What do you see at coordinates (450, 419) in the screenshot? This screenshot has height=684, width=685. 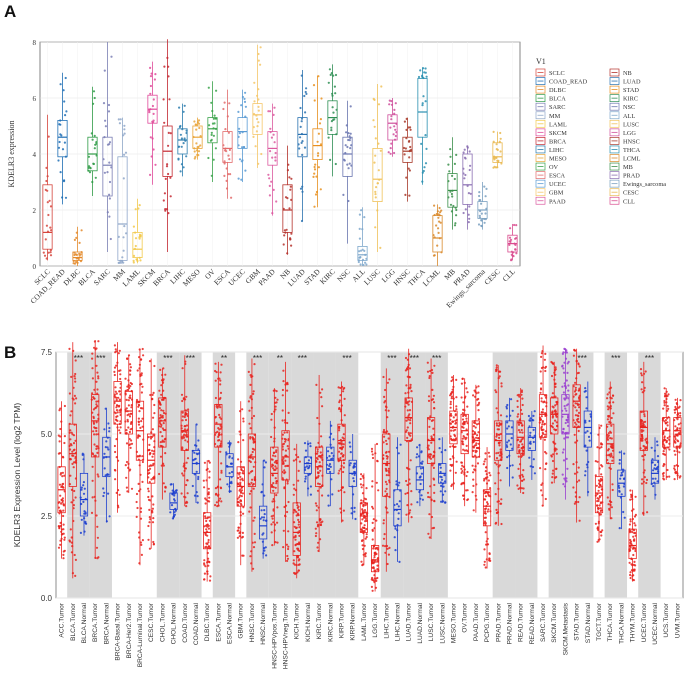 I see `box-b-meso-tumor-point` at bounding box center [450, 419].